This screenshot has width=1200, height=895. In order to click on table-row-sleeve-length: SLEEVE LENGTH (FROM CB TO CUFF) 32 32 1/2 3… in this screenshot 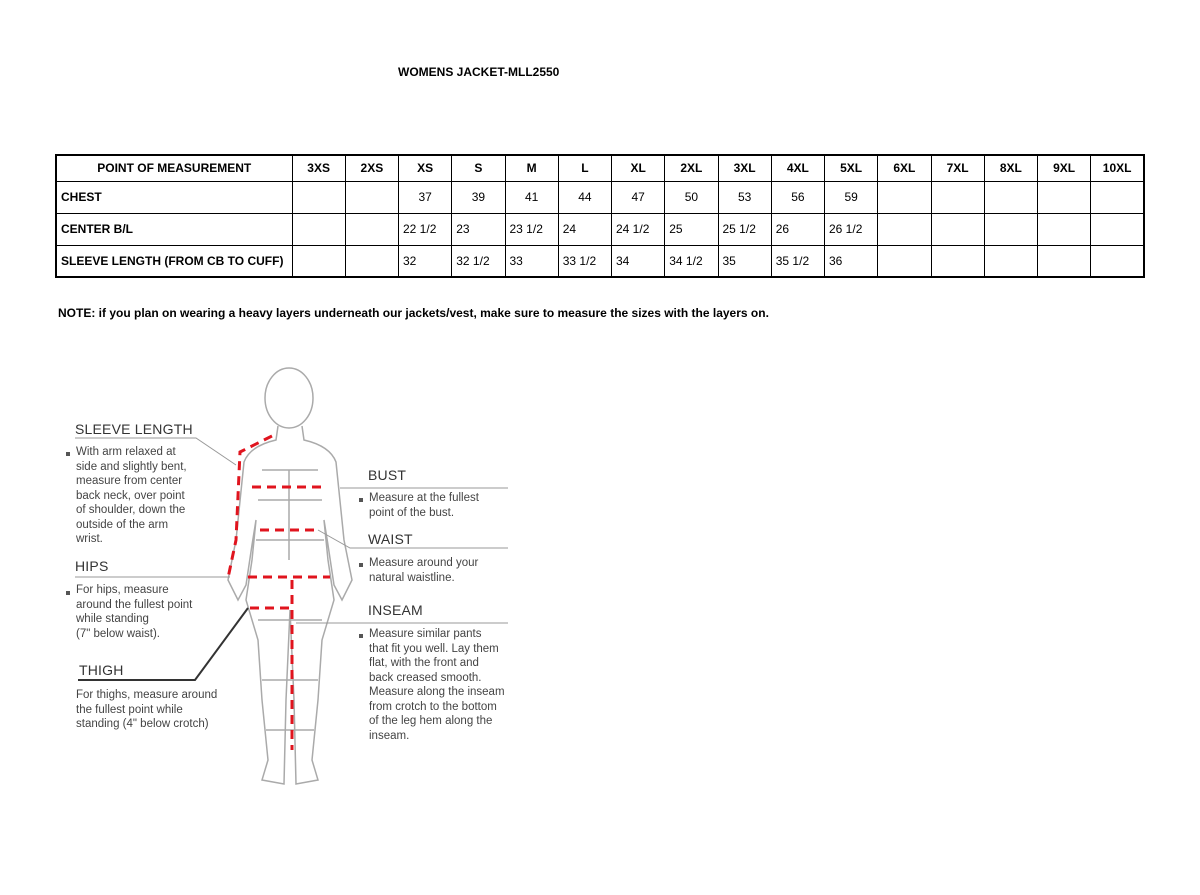, I will do `click(600, 261)`.